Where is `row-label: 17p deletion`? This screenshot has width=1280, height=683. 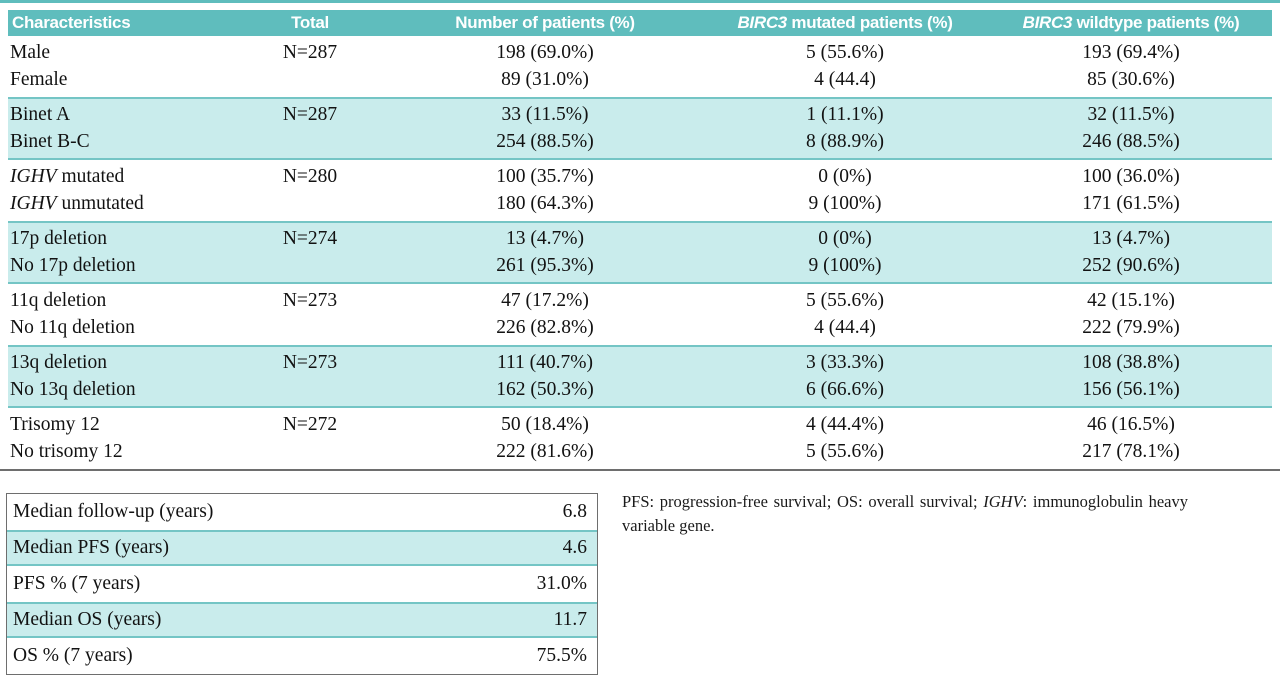 row-label: 17p deletion is located at coordinates (58, 238).